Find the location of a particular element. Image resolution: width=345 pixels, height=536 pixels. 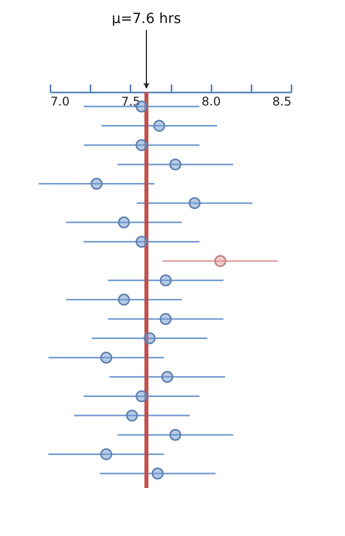

x-tick-label: 8.5 is located at coordinates (282, 101).